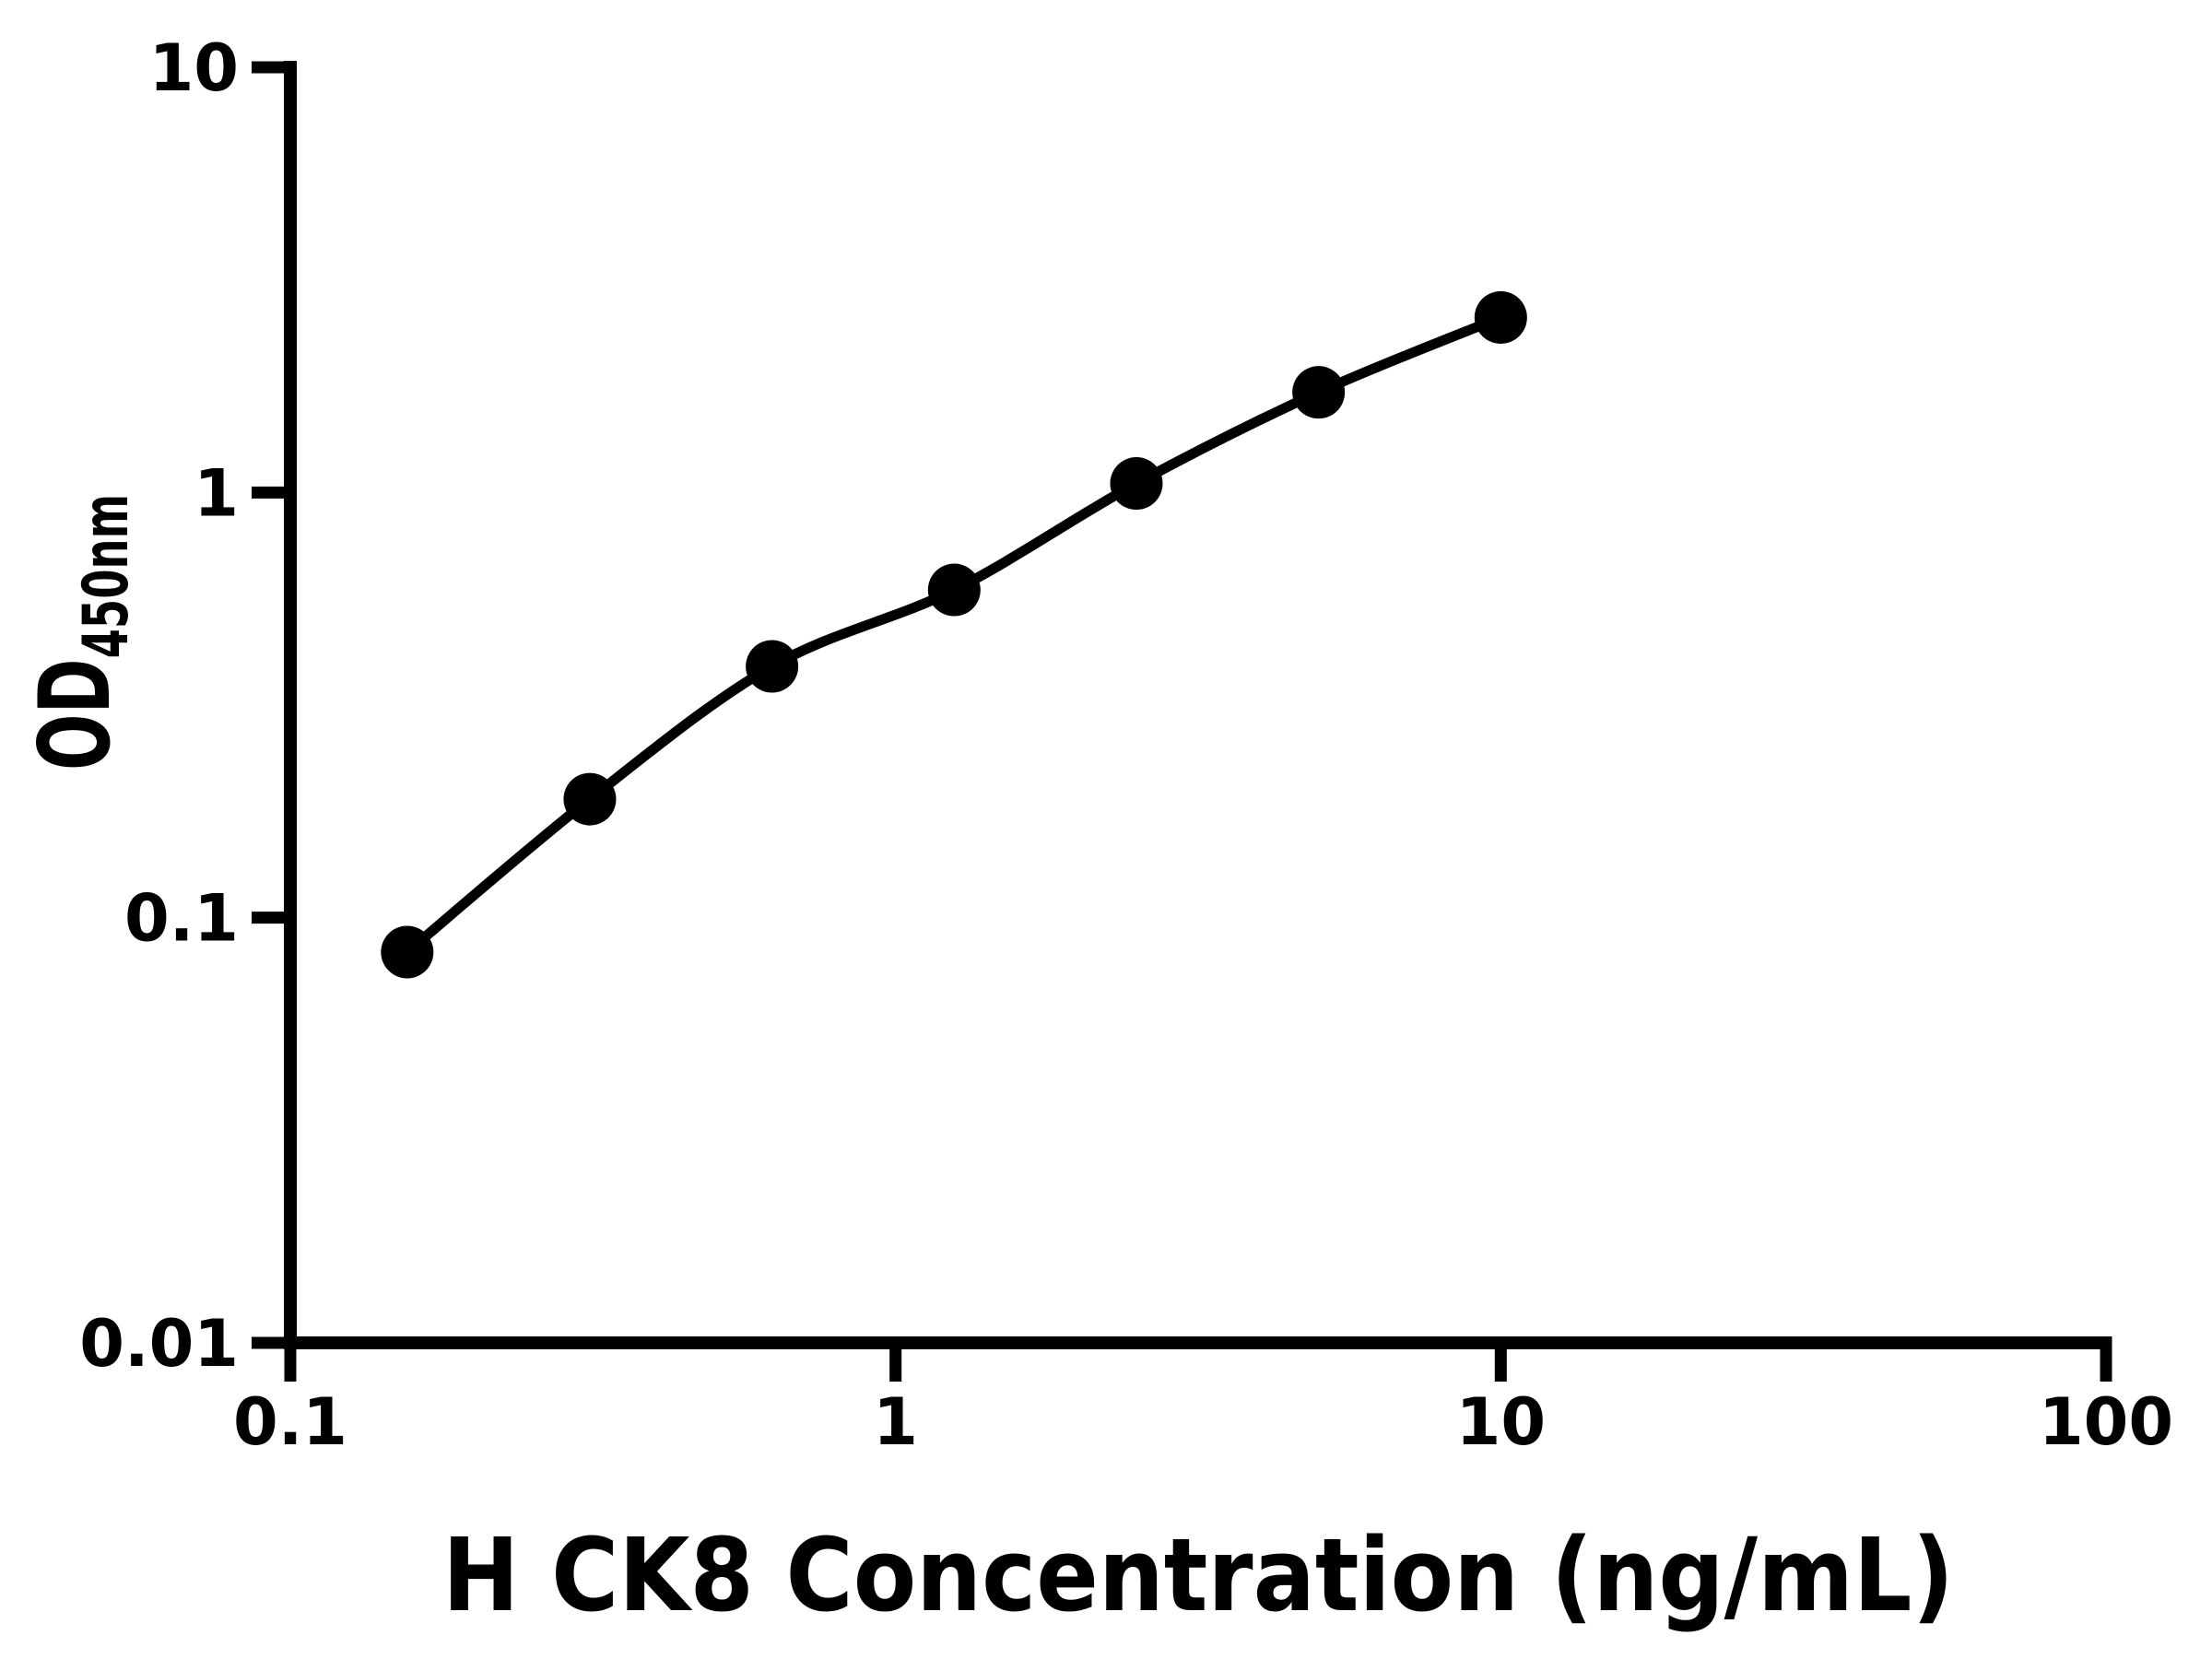  I want to click on x-tick-label-1: 1, so click(895, 1422).